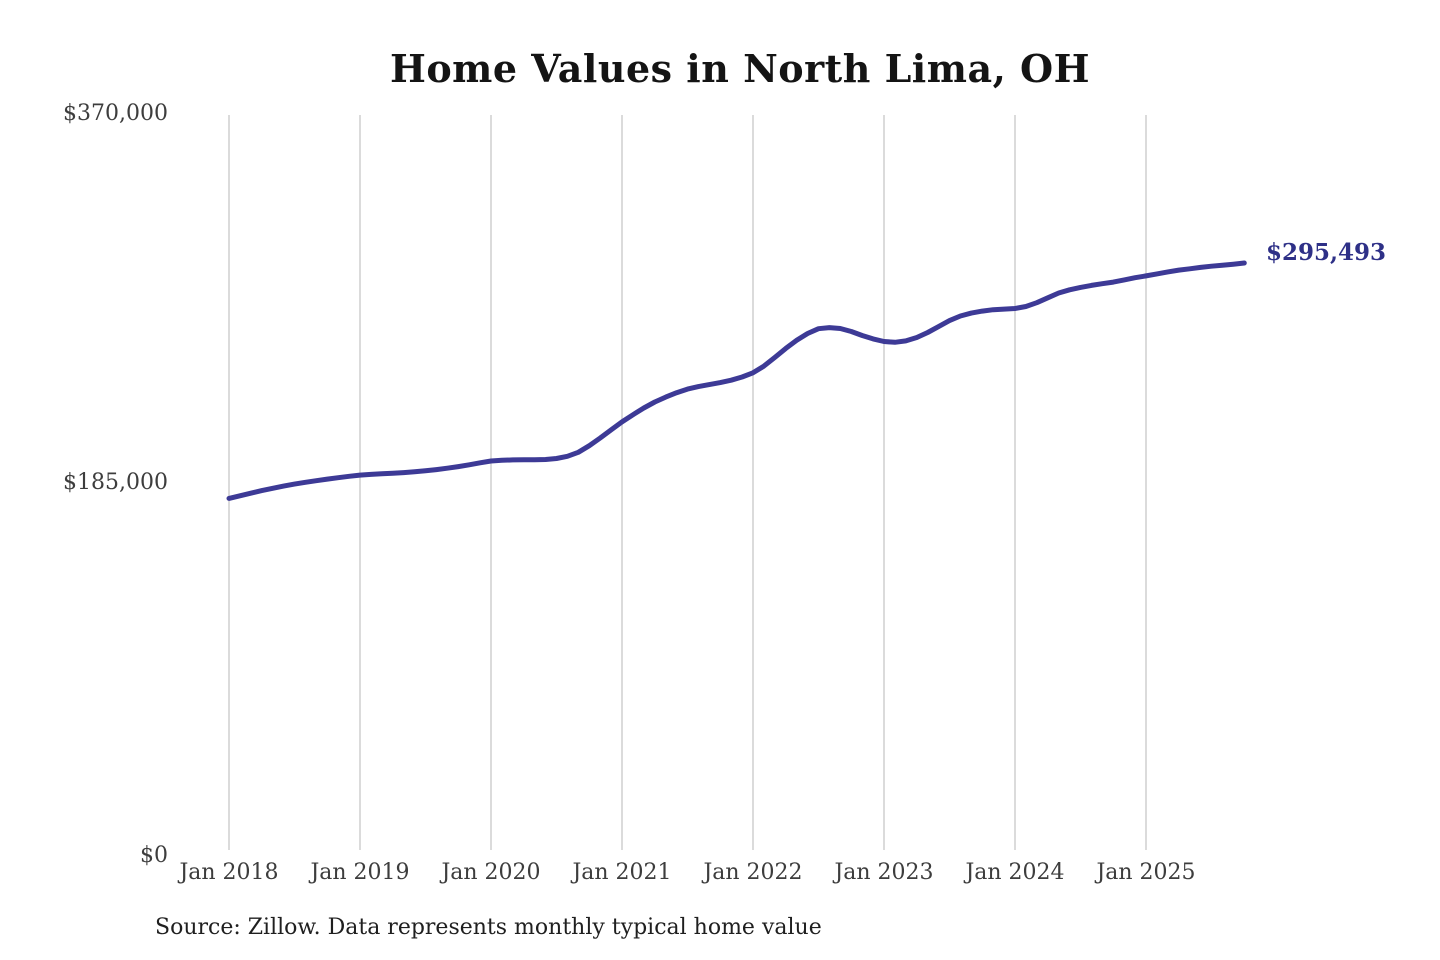  Describe the element at coordinates (229, 872) in the screenshot. I see `x-axis-tick-label: Jan 2018` at that location.